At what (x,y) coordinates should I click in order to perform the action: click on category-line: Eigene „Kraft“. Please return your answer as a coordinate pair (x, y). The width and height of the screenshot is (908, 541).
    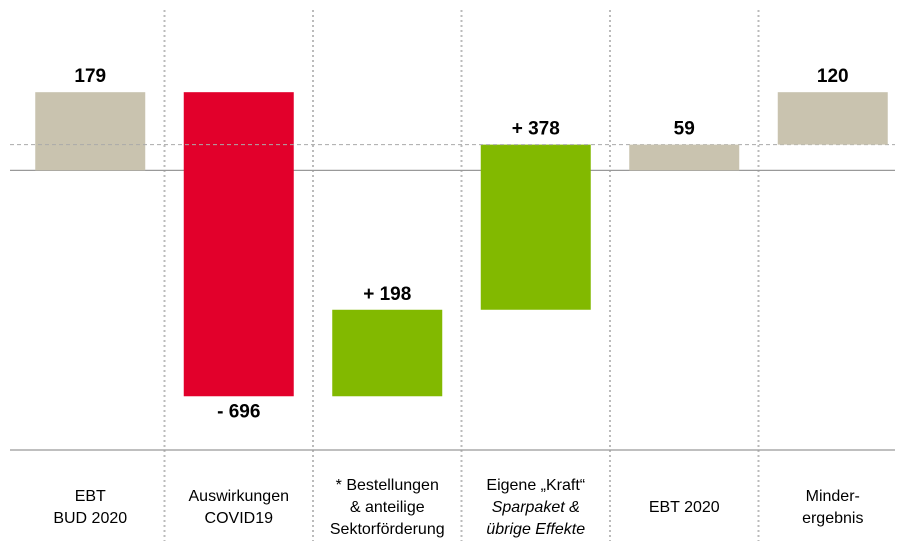
    Looking at the image, I should click on (535, 485).